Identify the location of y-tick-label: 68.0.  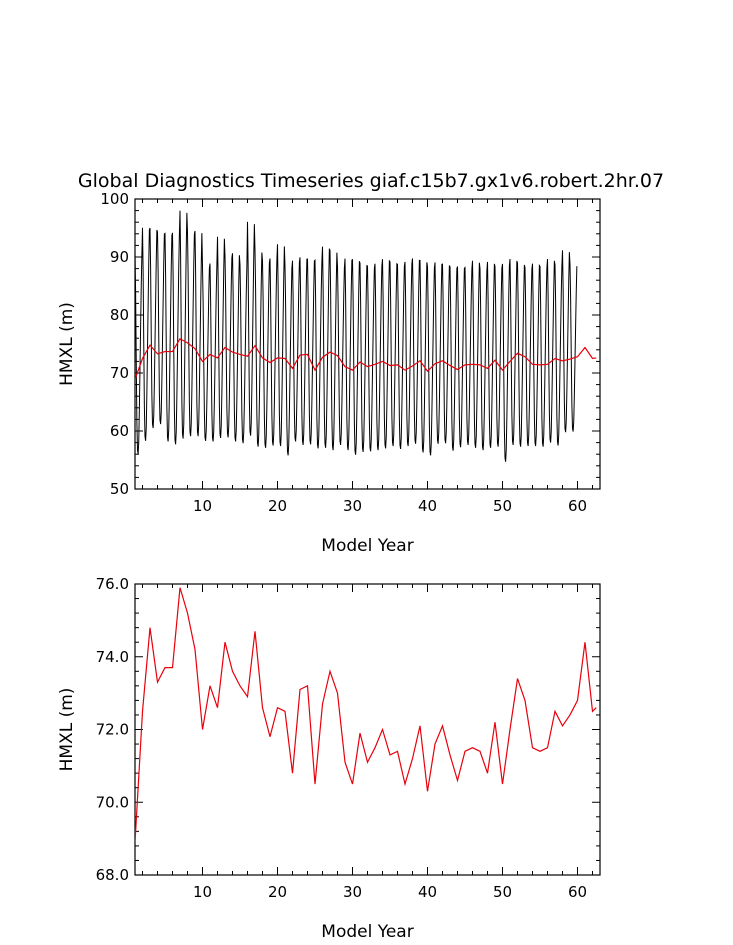
(112, 875).